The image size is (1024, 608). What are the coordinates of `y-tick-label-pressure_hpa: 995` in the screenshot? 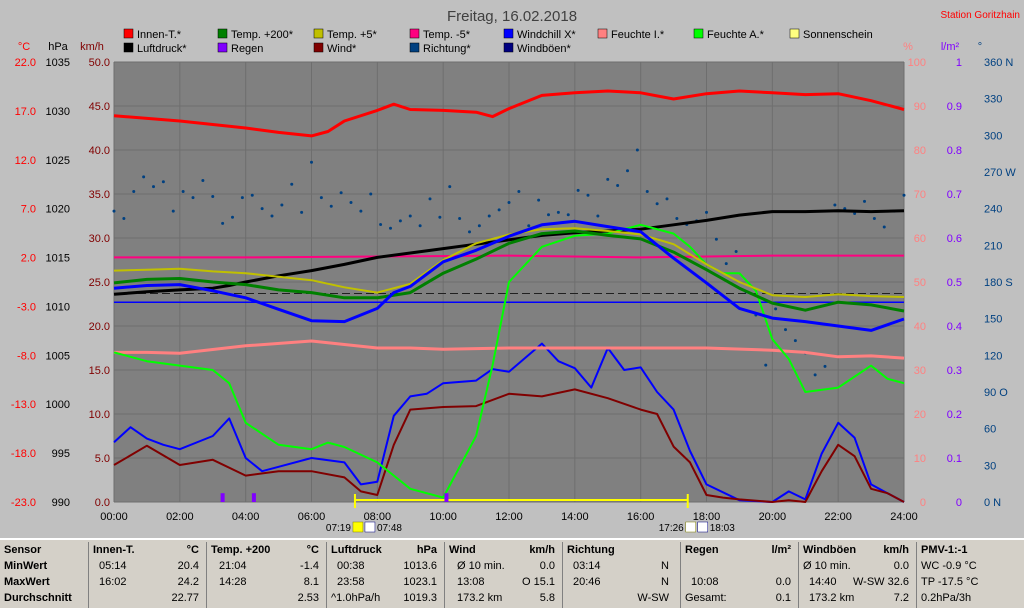 It's located at (61, 454).